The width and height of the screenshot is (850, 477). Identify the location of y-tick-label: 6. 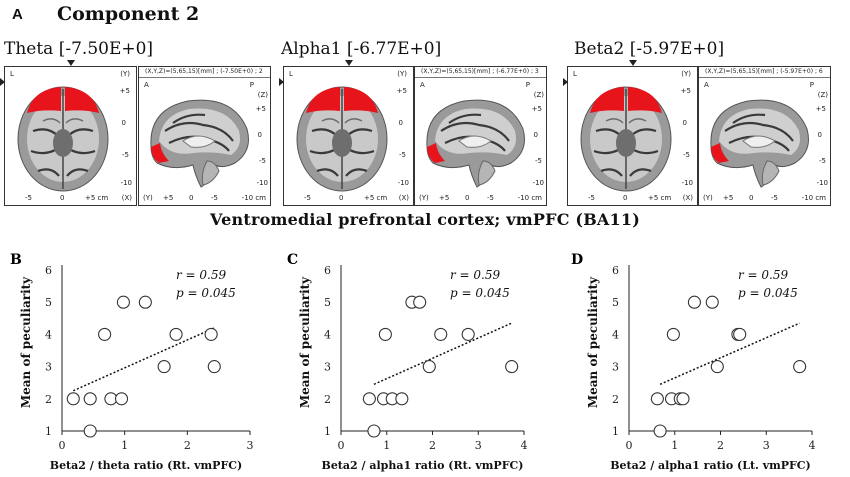
(327, 270).